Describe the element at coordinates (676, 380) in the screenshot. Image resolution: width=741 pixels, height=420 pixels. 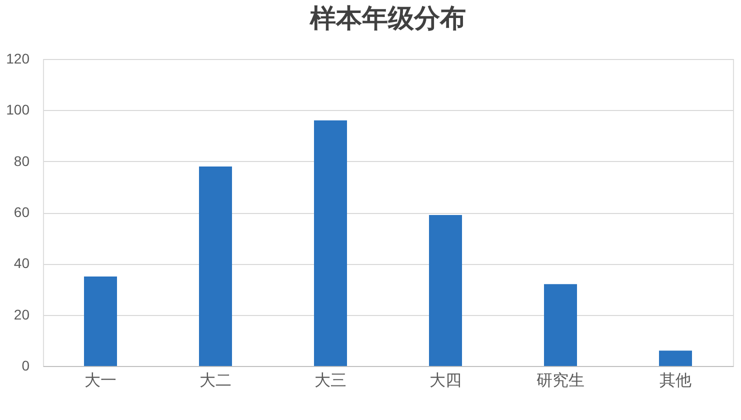
I see `x-tick-label: 其他` at that location.